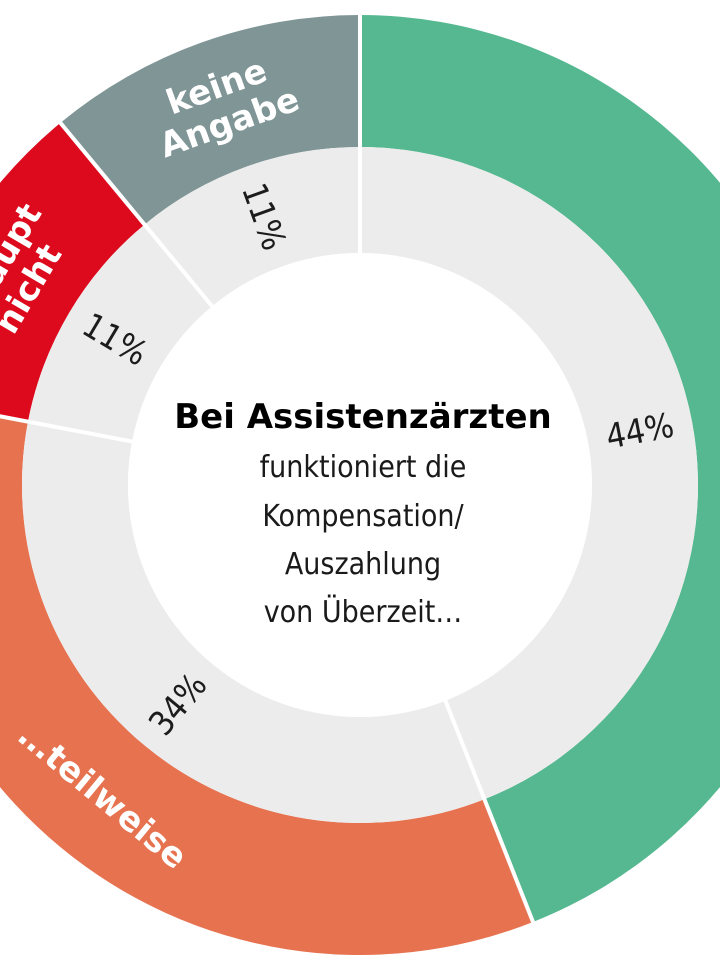  I want to click on subtitle-line-1: funktioniert die, so click(363, 467).